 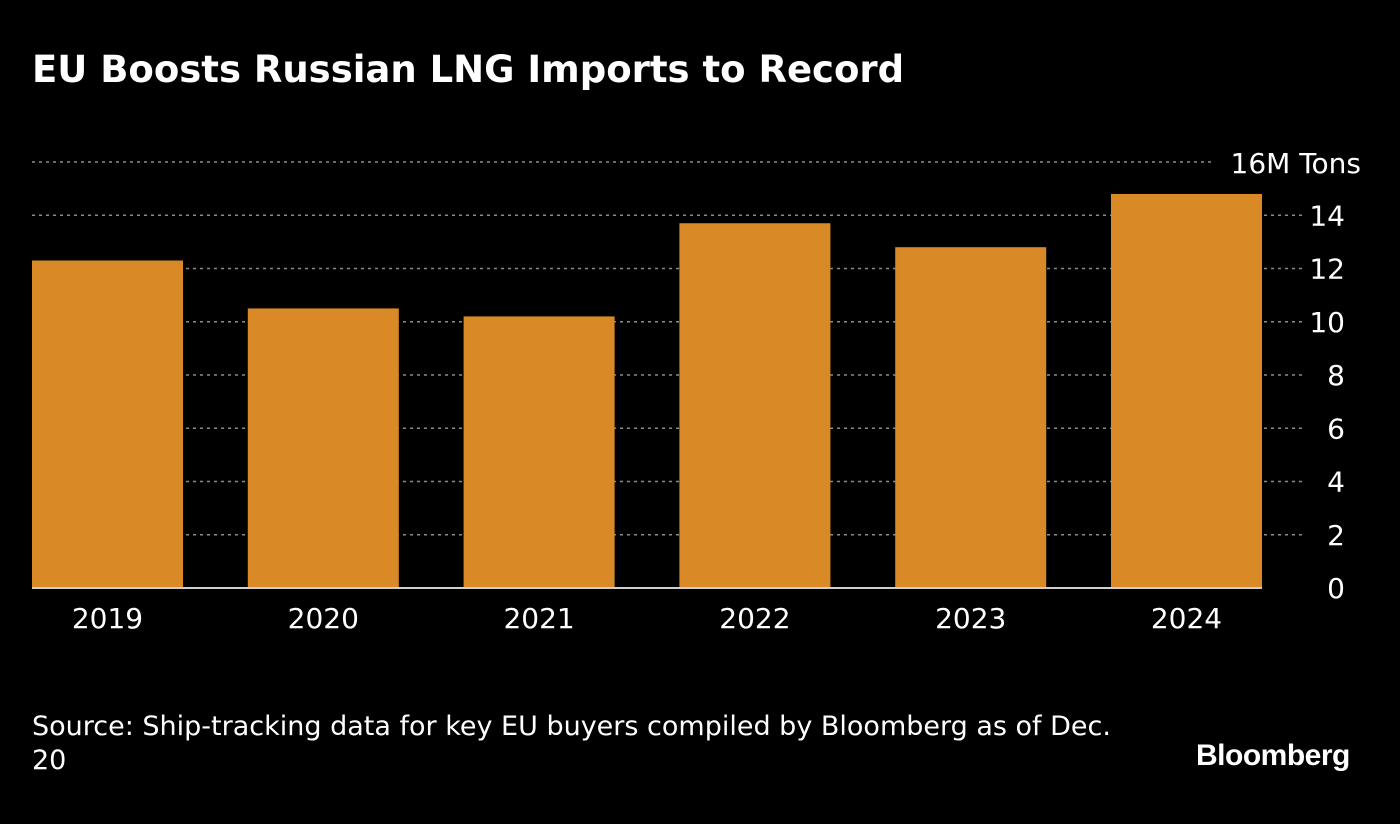 What do you see at coordinates (468, 69) in the screenshot?
I see `chart-title: EU Boosts Russian LNG Imports to Record` at bounding box center [468, 69].